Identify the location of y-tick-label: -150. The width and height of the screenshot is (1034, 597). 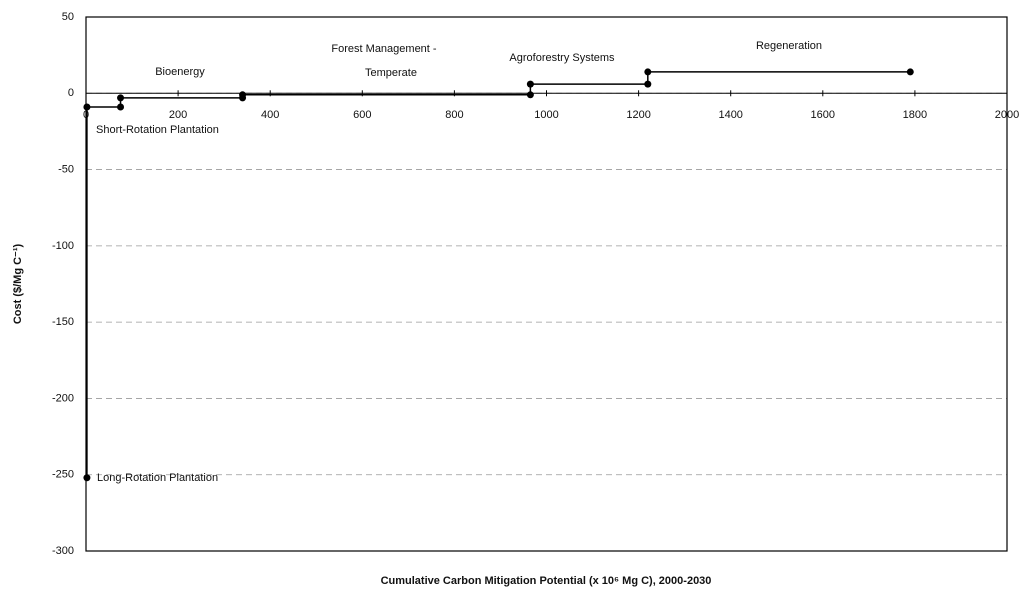
(63, 322).